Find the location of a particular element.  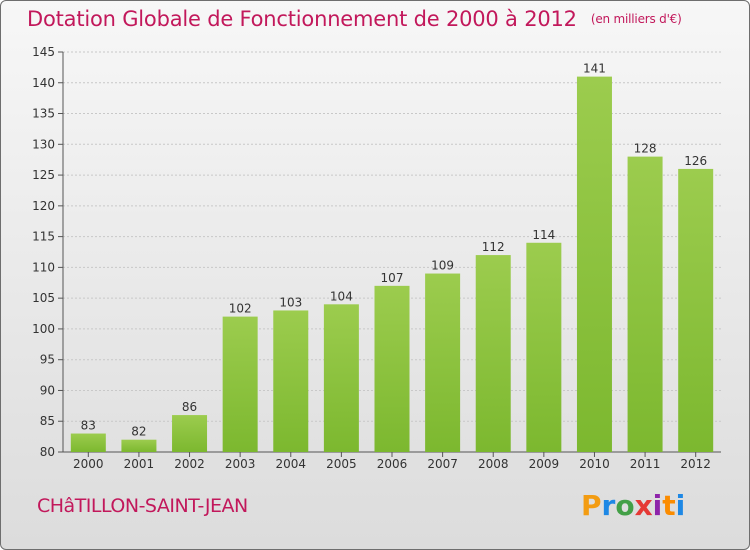

data-label: 83 is located at coordinates (88, 426).